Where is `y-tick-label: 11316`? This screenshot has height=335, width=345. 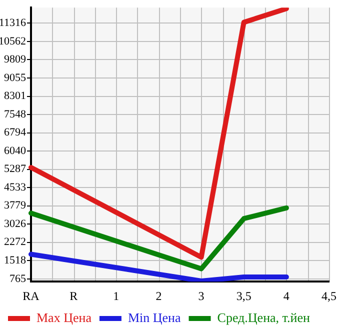 y-tick-label: 11316 is located at coordinates (13, 23).